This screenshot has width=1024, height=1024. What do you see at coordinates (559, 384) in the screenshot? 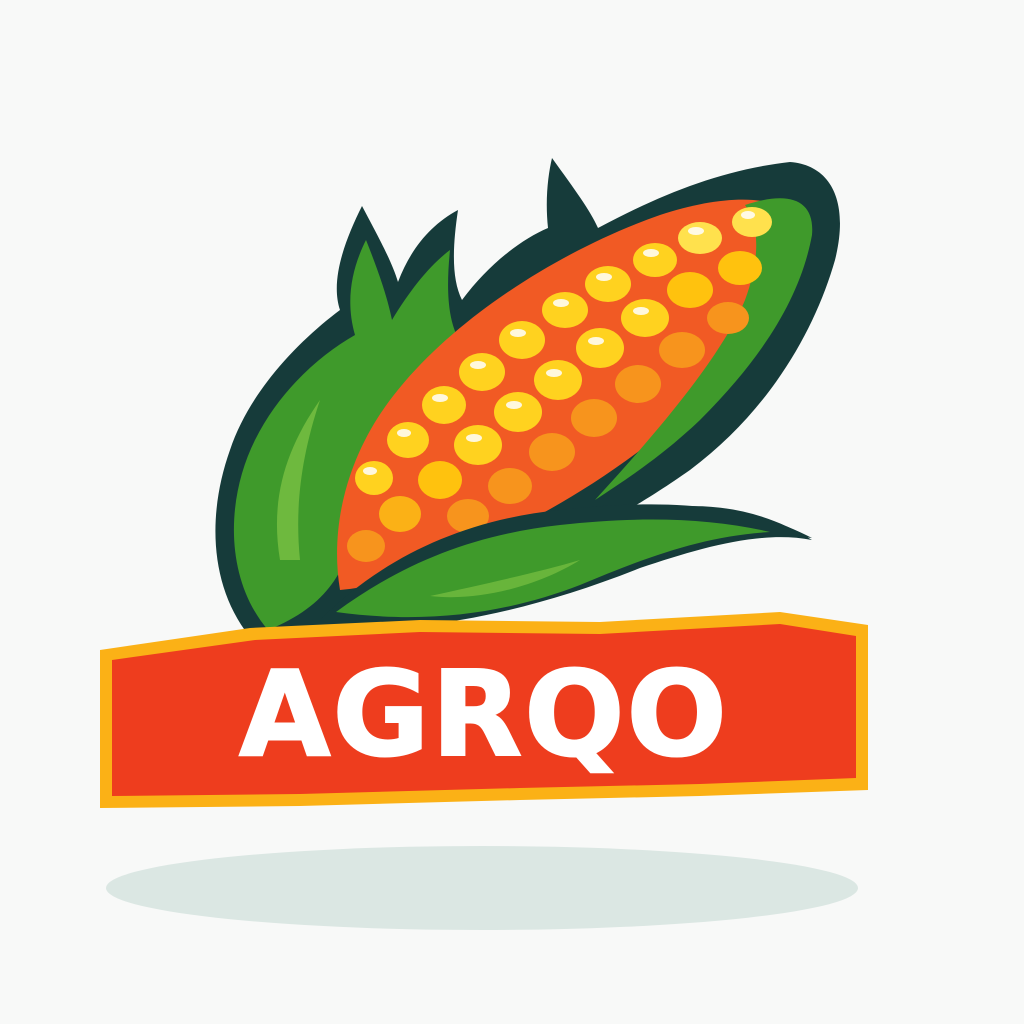
I see `corn-kernels` at bounding box center [559, 384].